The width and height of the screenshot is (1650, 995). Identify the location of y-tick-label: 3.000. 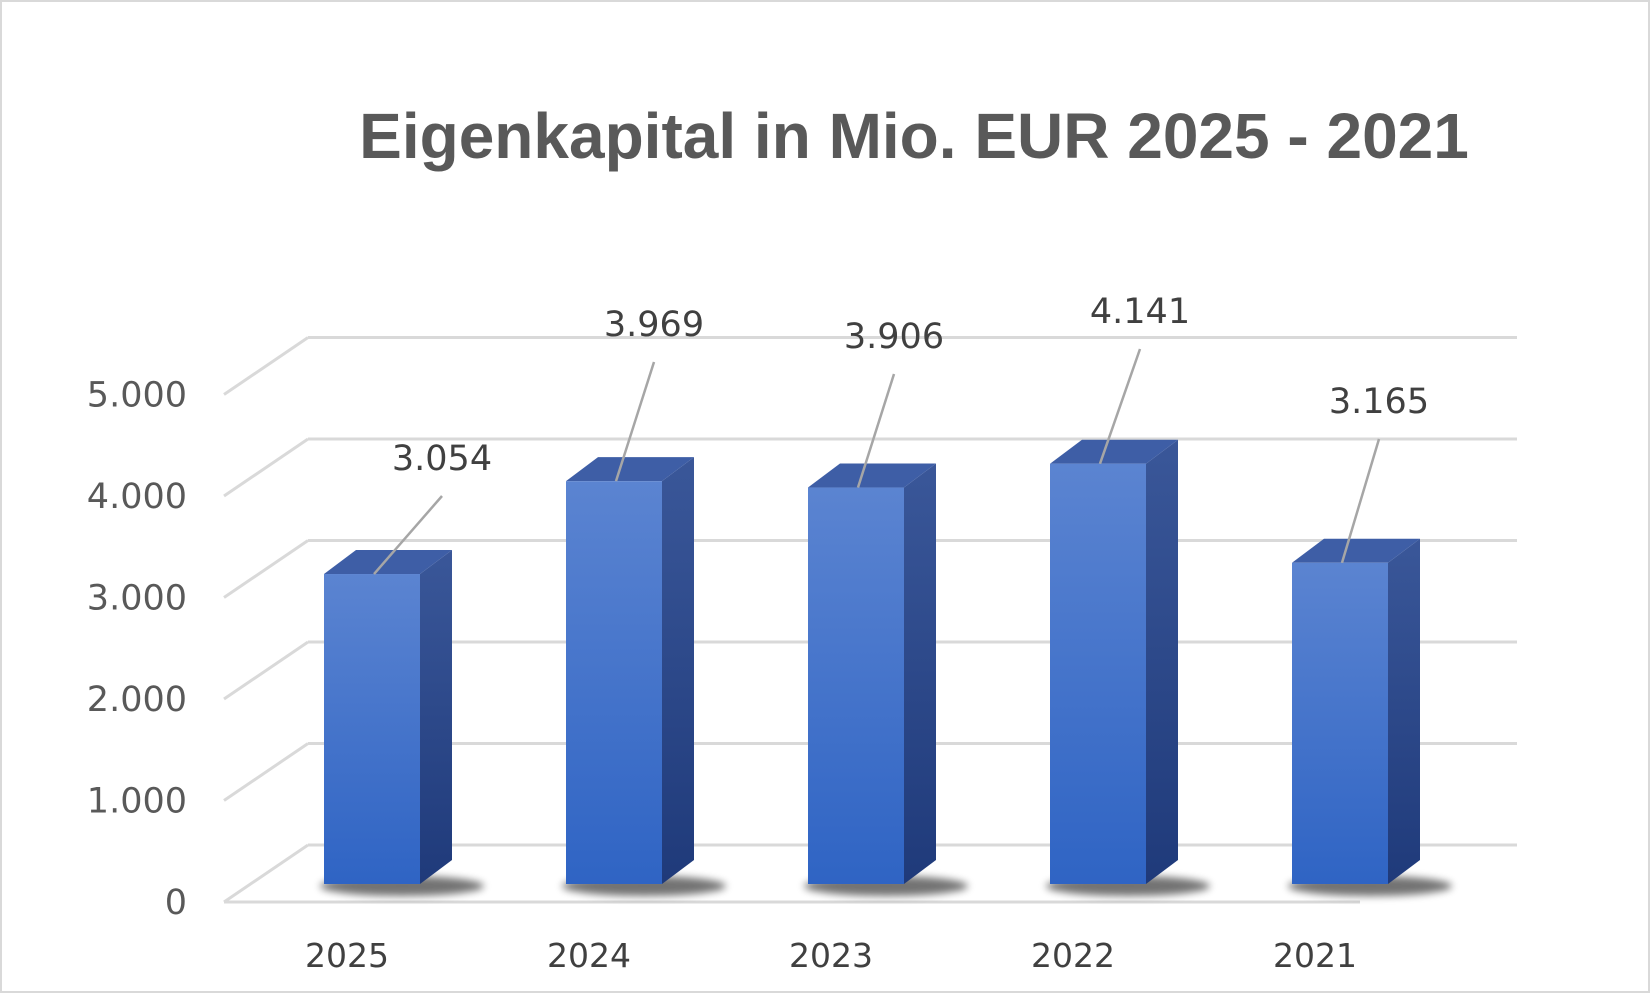
(137, 599).